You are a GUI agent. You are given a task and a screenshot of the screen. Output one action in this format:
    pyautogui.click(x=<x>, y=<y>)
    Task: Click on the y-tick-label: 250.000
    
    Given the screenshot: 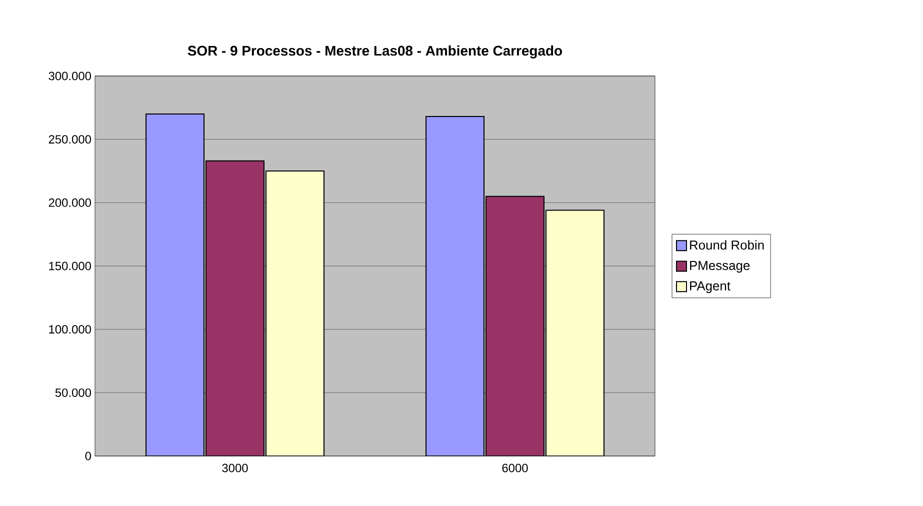 What is the action you would take?
    pyautogui.click(x=70, y=139)
    